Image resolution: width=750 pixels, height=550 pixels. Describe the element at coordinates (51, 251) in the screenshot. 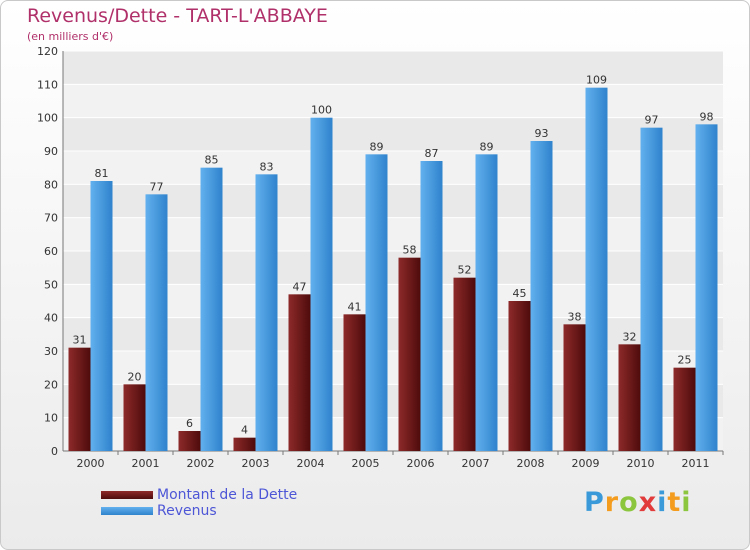

I see `y-tick-label: 60` at that location.